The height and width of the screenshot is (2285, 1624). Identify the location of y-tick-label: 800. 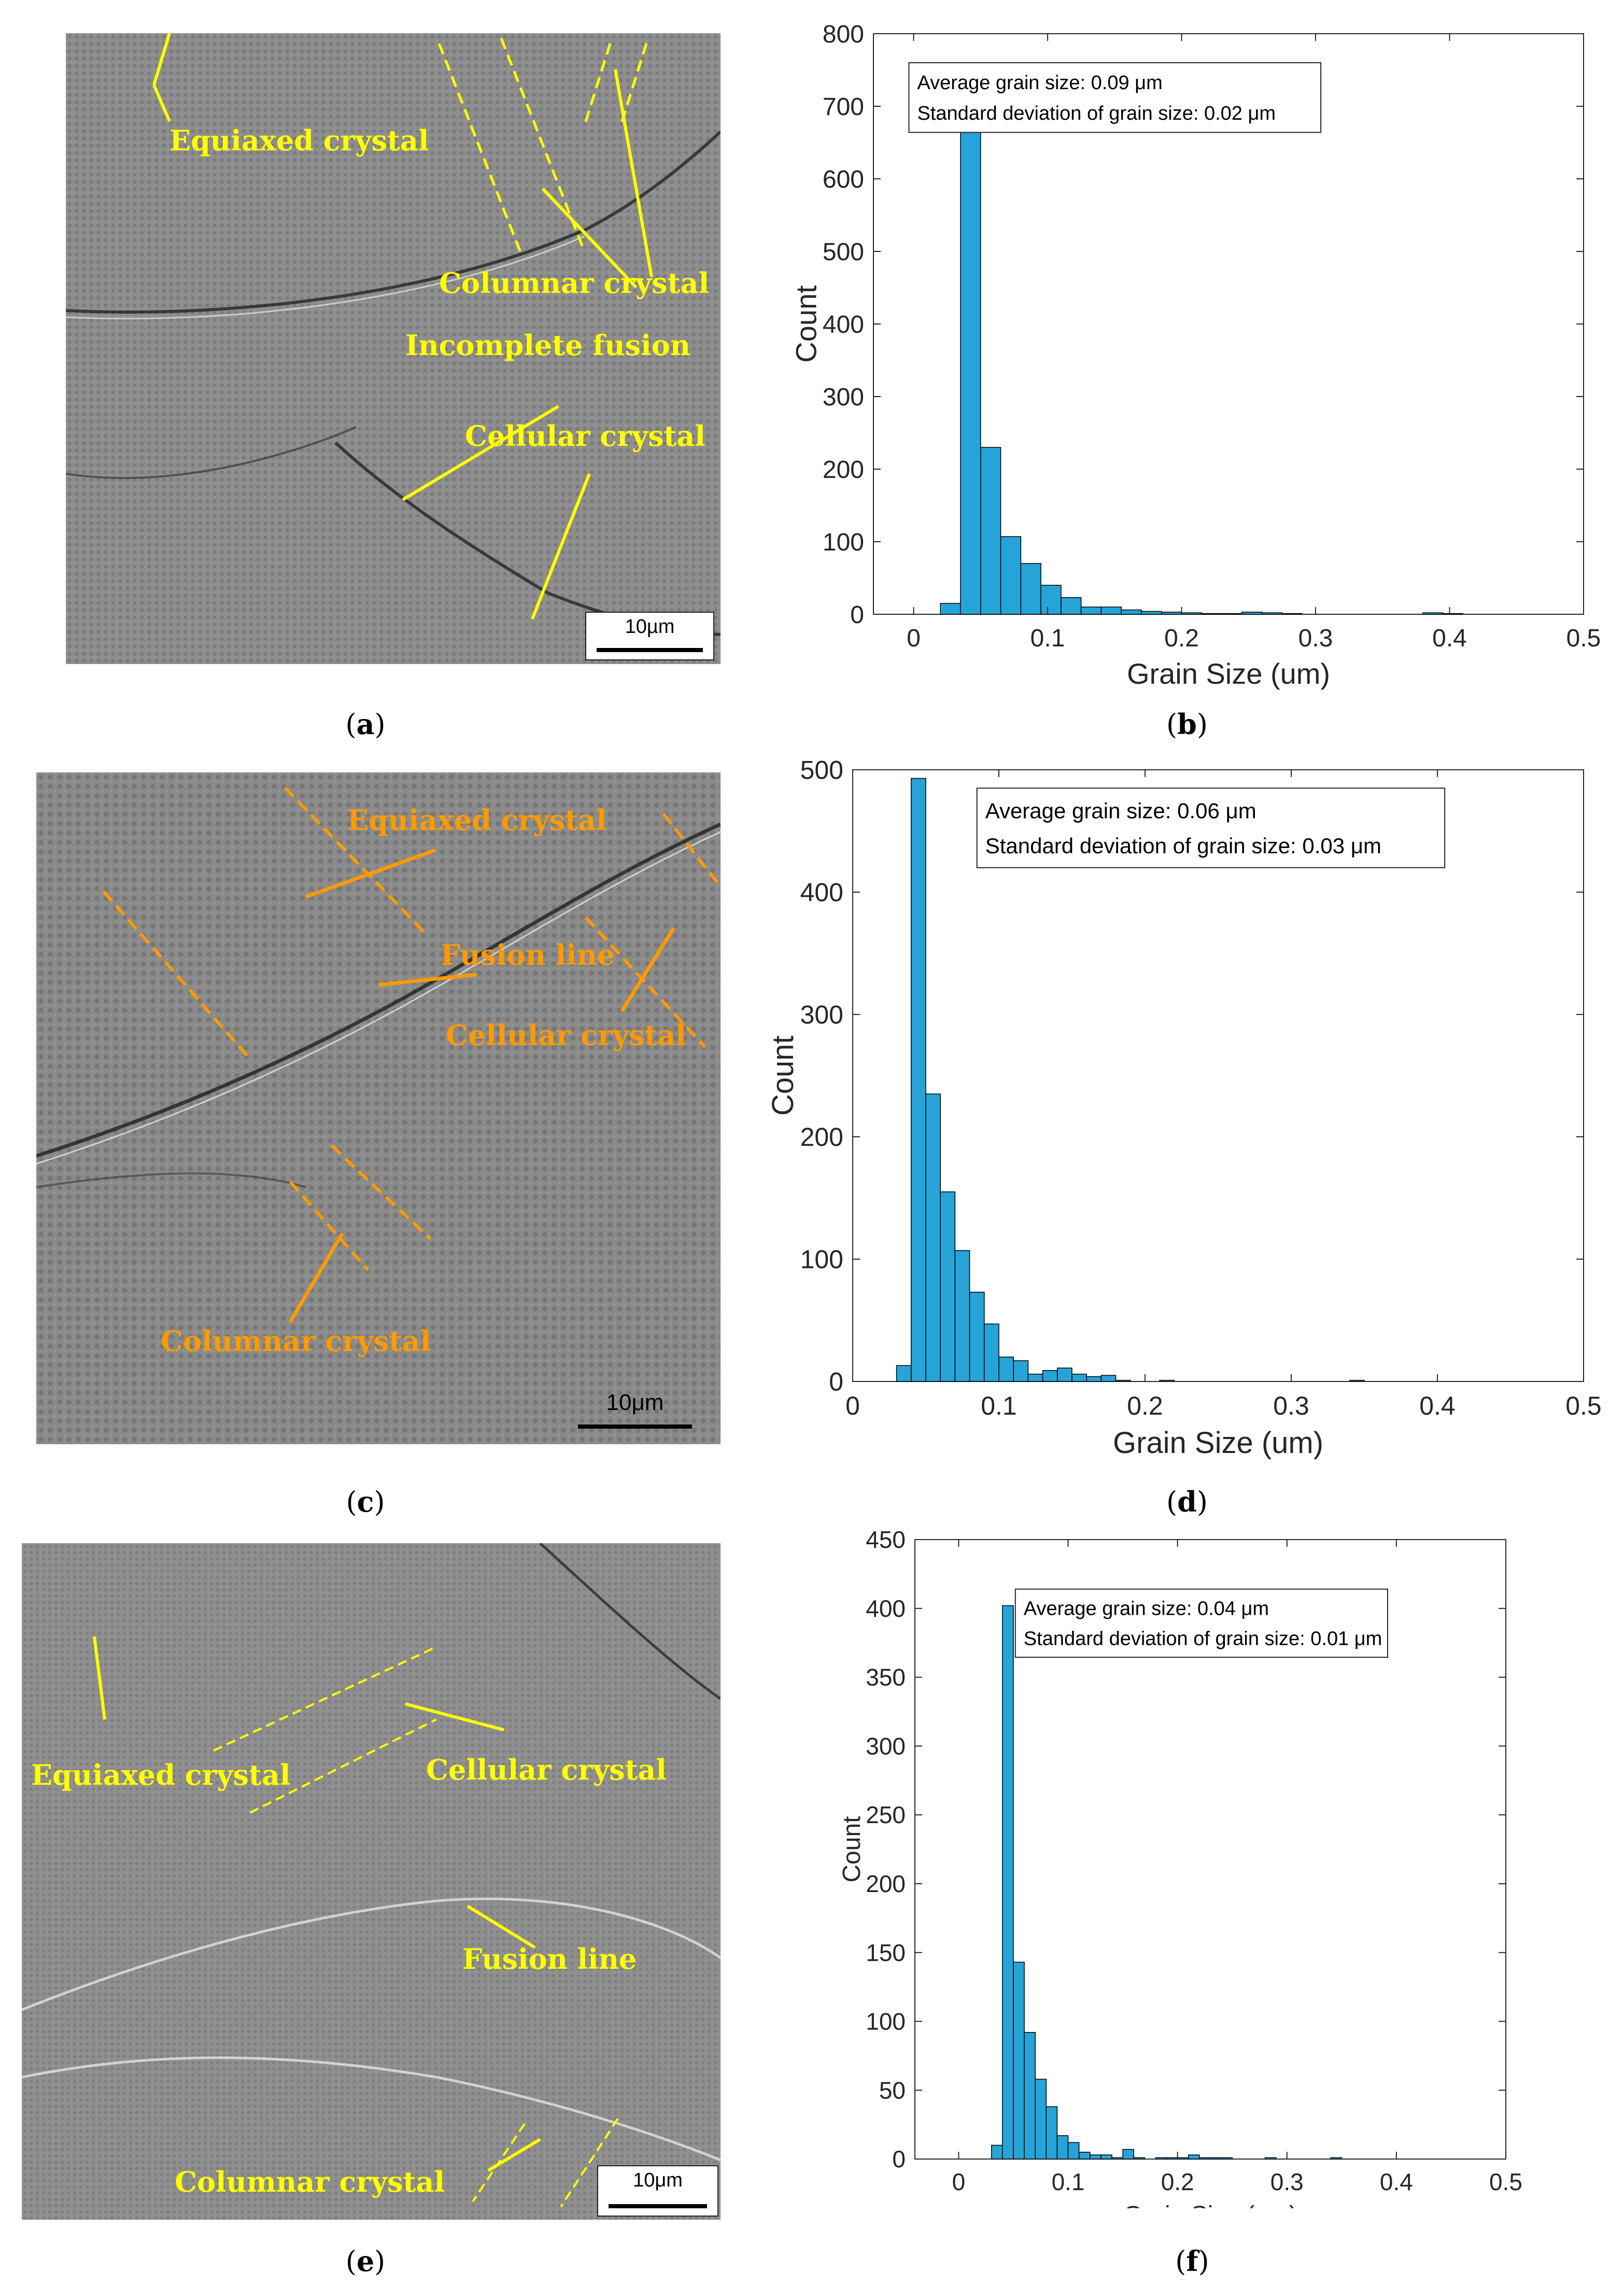
(844, 34).